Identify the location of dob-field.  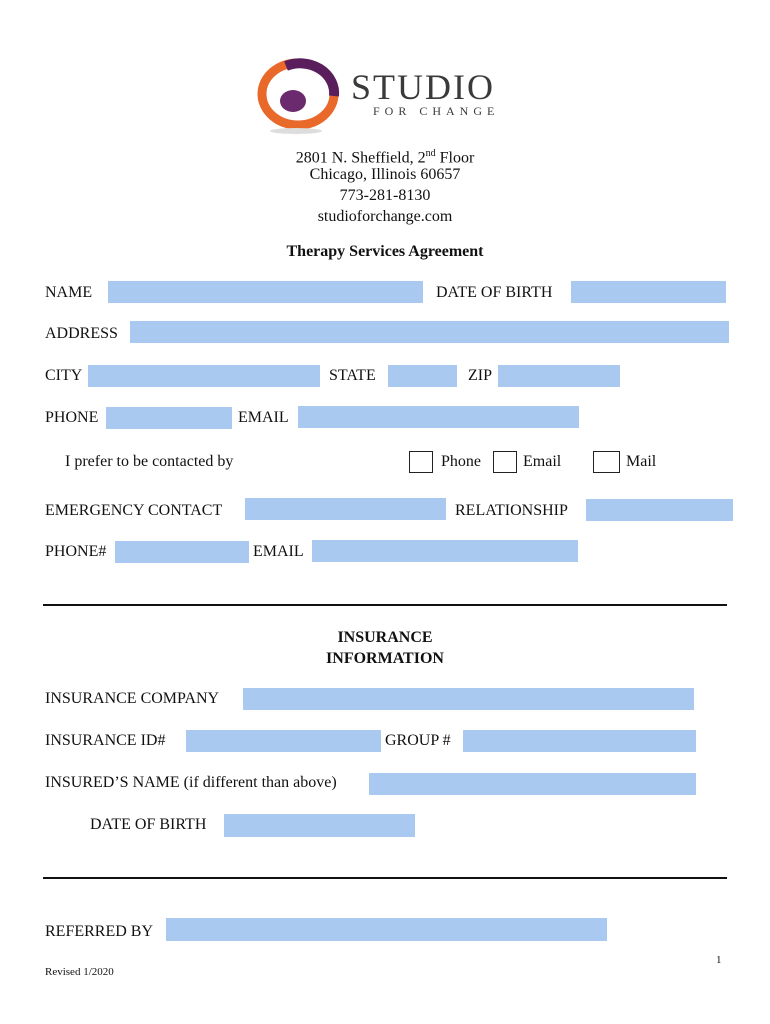
(648, 292).